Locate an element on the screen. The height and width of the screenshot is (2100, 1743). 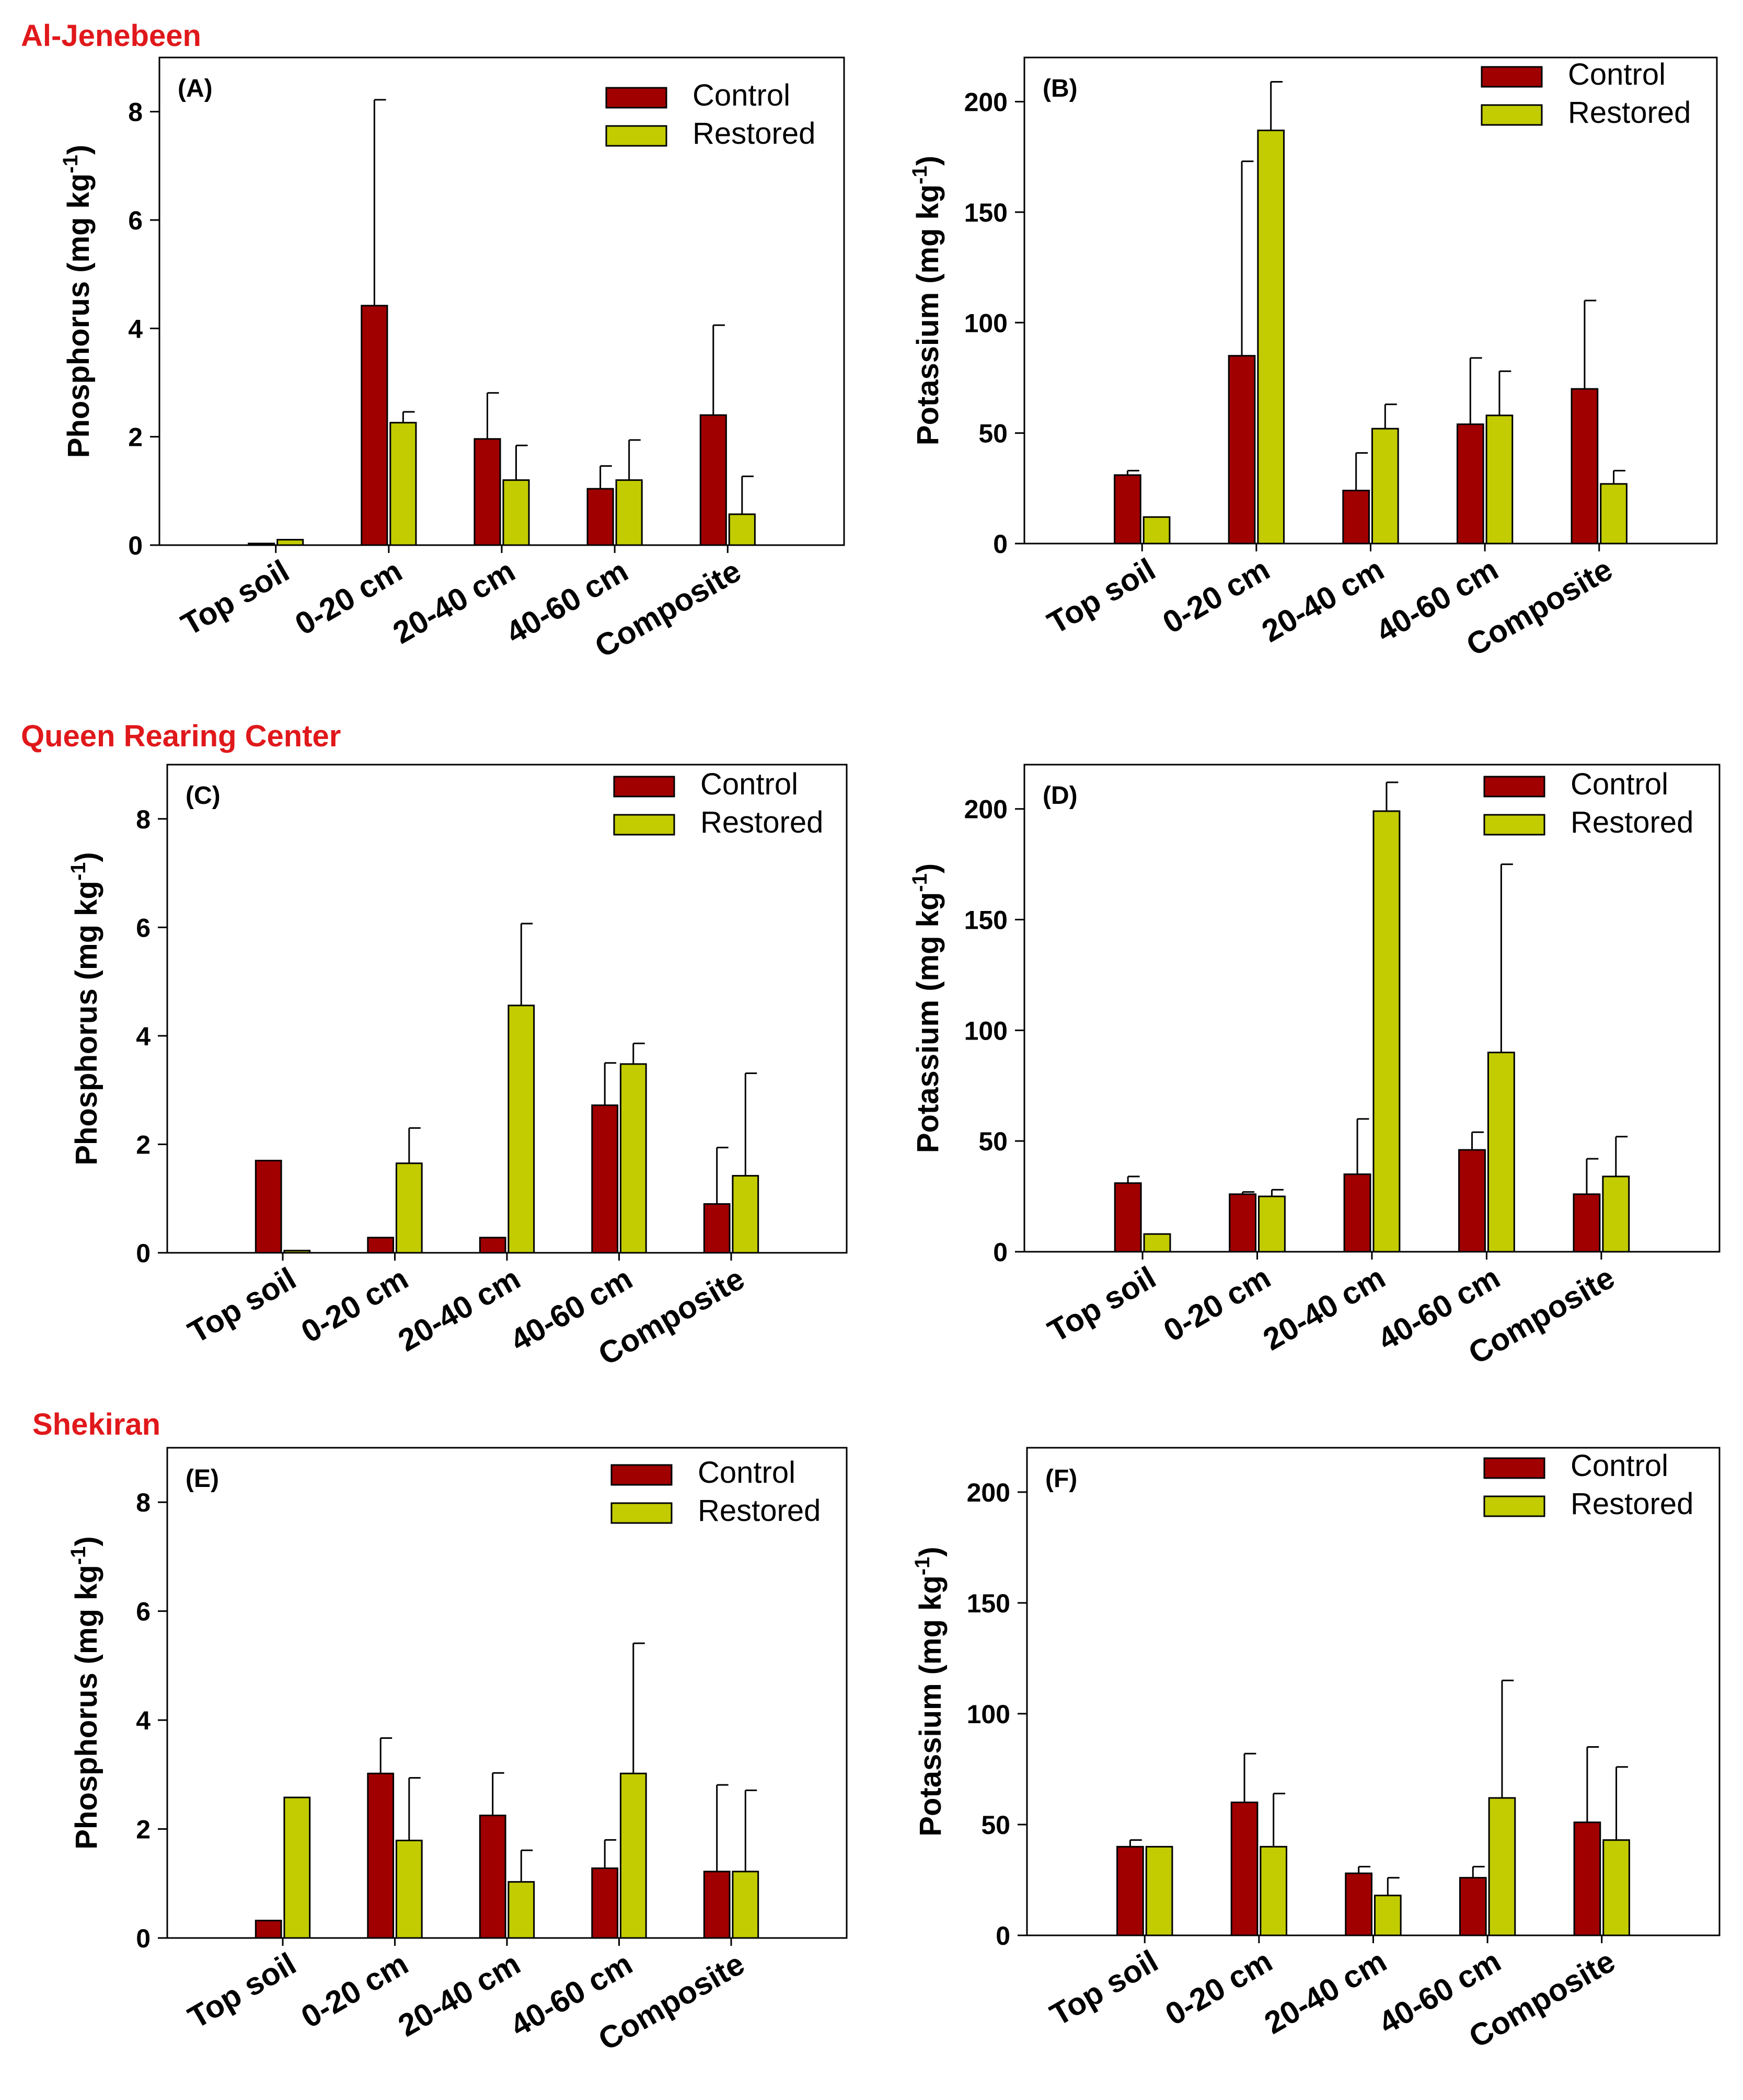
panel-label: (D) is located at coordinates (1060, 796).